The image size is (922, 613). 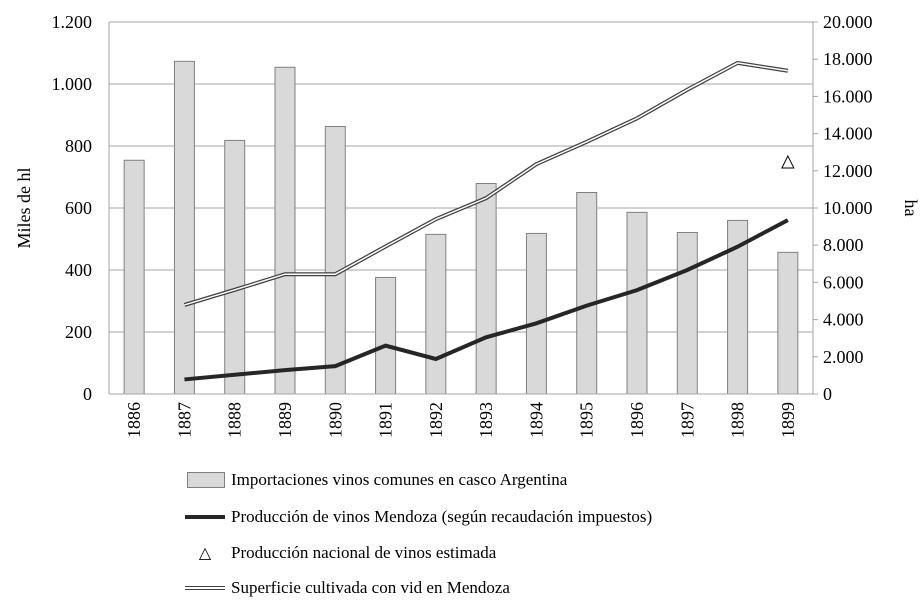 I want to click on legend-item-surface: Superficie cultivada con vid en Mendoza, so click(x=347, y=588).